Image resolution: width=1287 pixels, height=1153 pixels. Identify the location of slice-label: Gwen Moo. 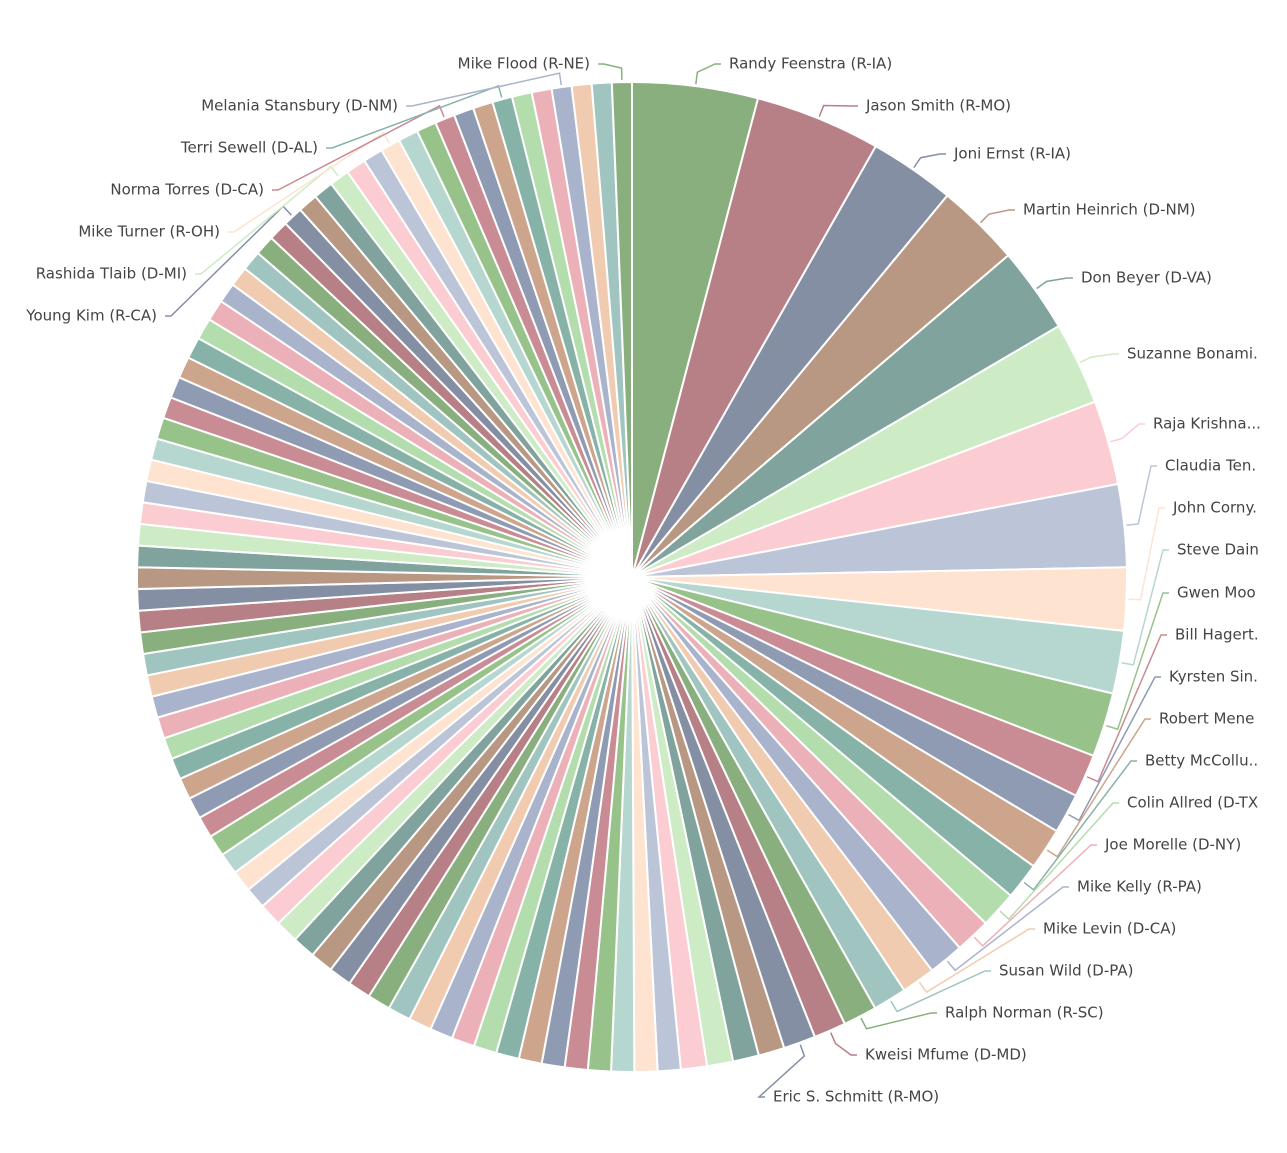
(1216, 593).